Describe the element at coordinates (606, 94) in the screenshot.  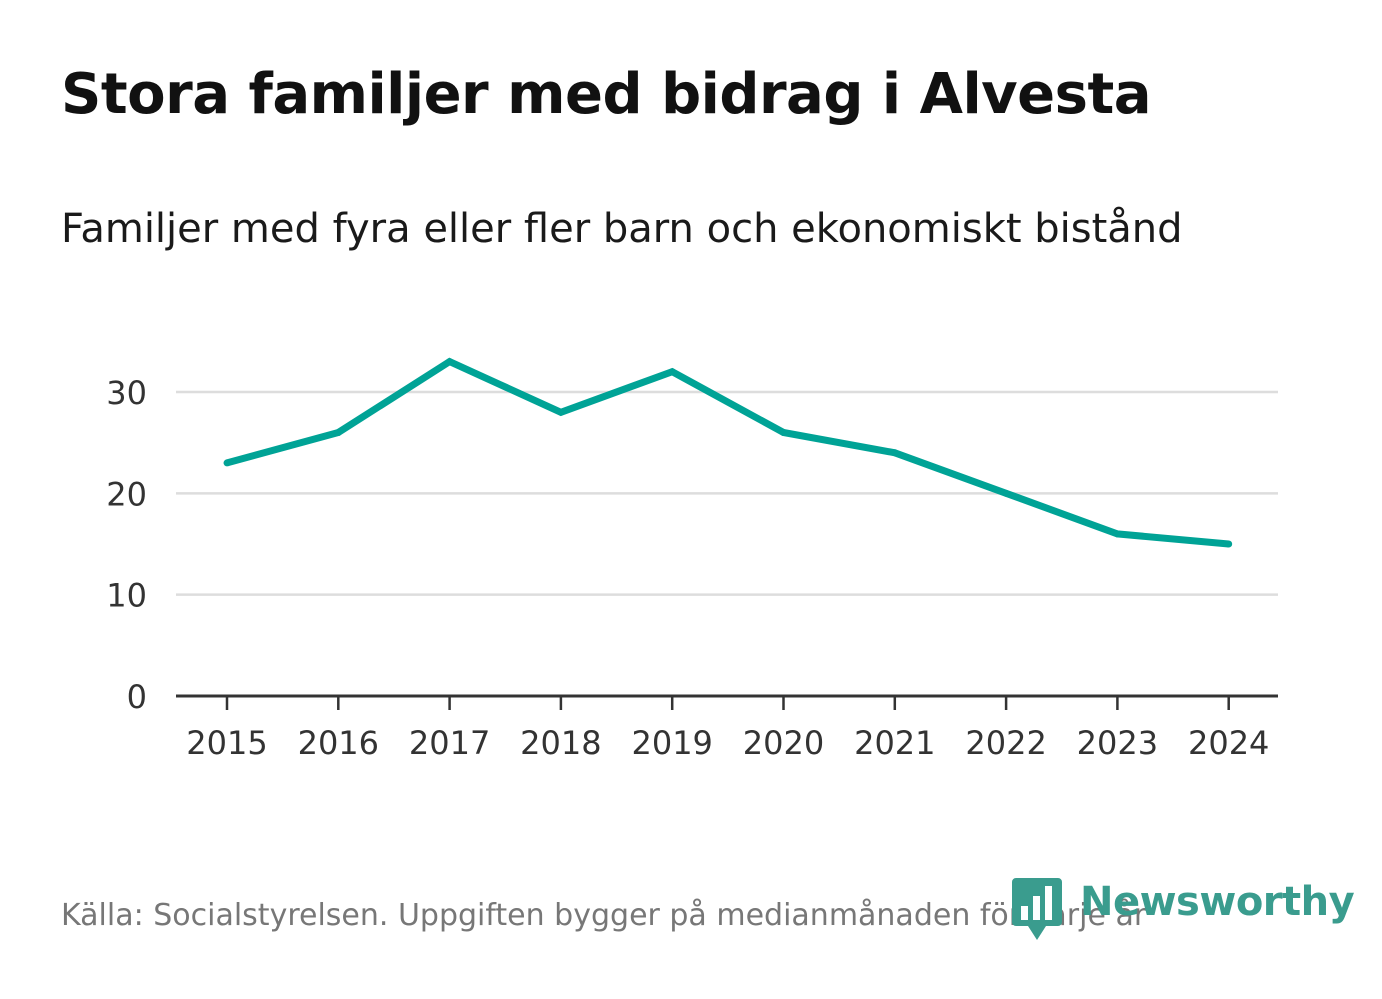
I see `chart-title: Stora familjer med bidrag i Alvesta` at that location.